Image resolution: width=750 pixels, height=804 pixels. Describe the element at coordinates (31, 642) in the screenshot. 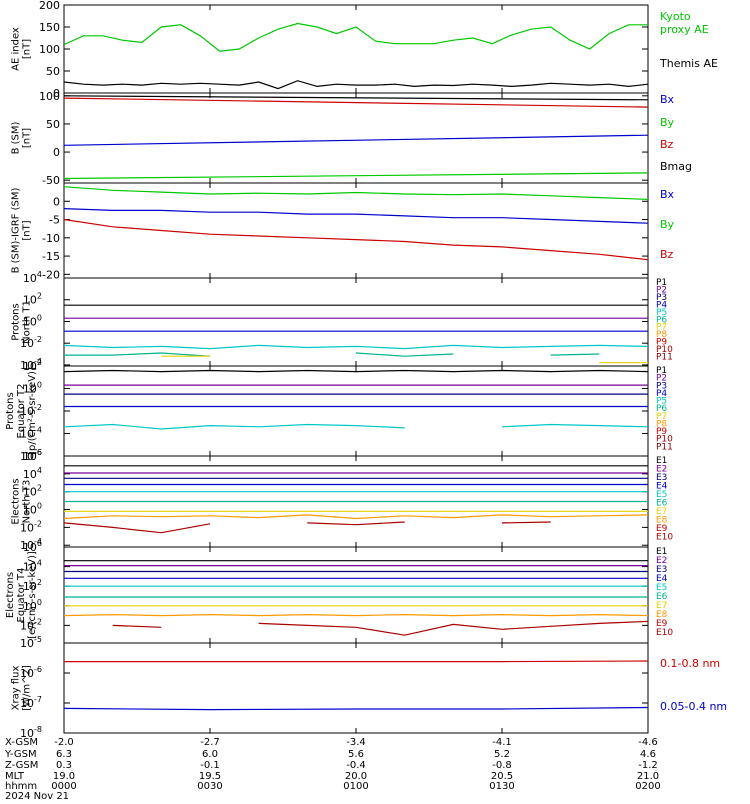

I see `y-tick-label: 10⁻⁵` at that location.